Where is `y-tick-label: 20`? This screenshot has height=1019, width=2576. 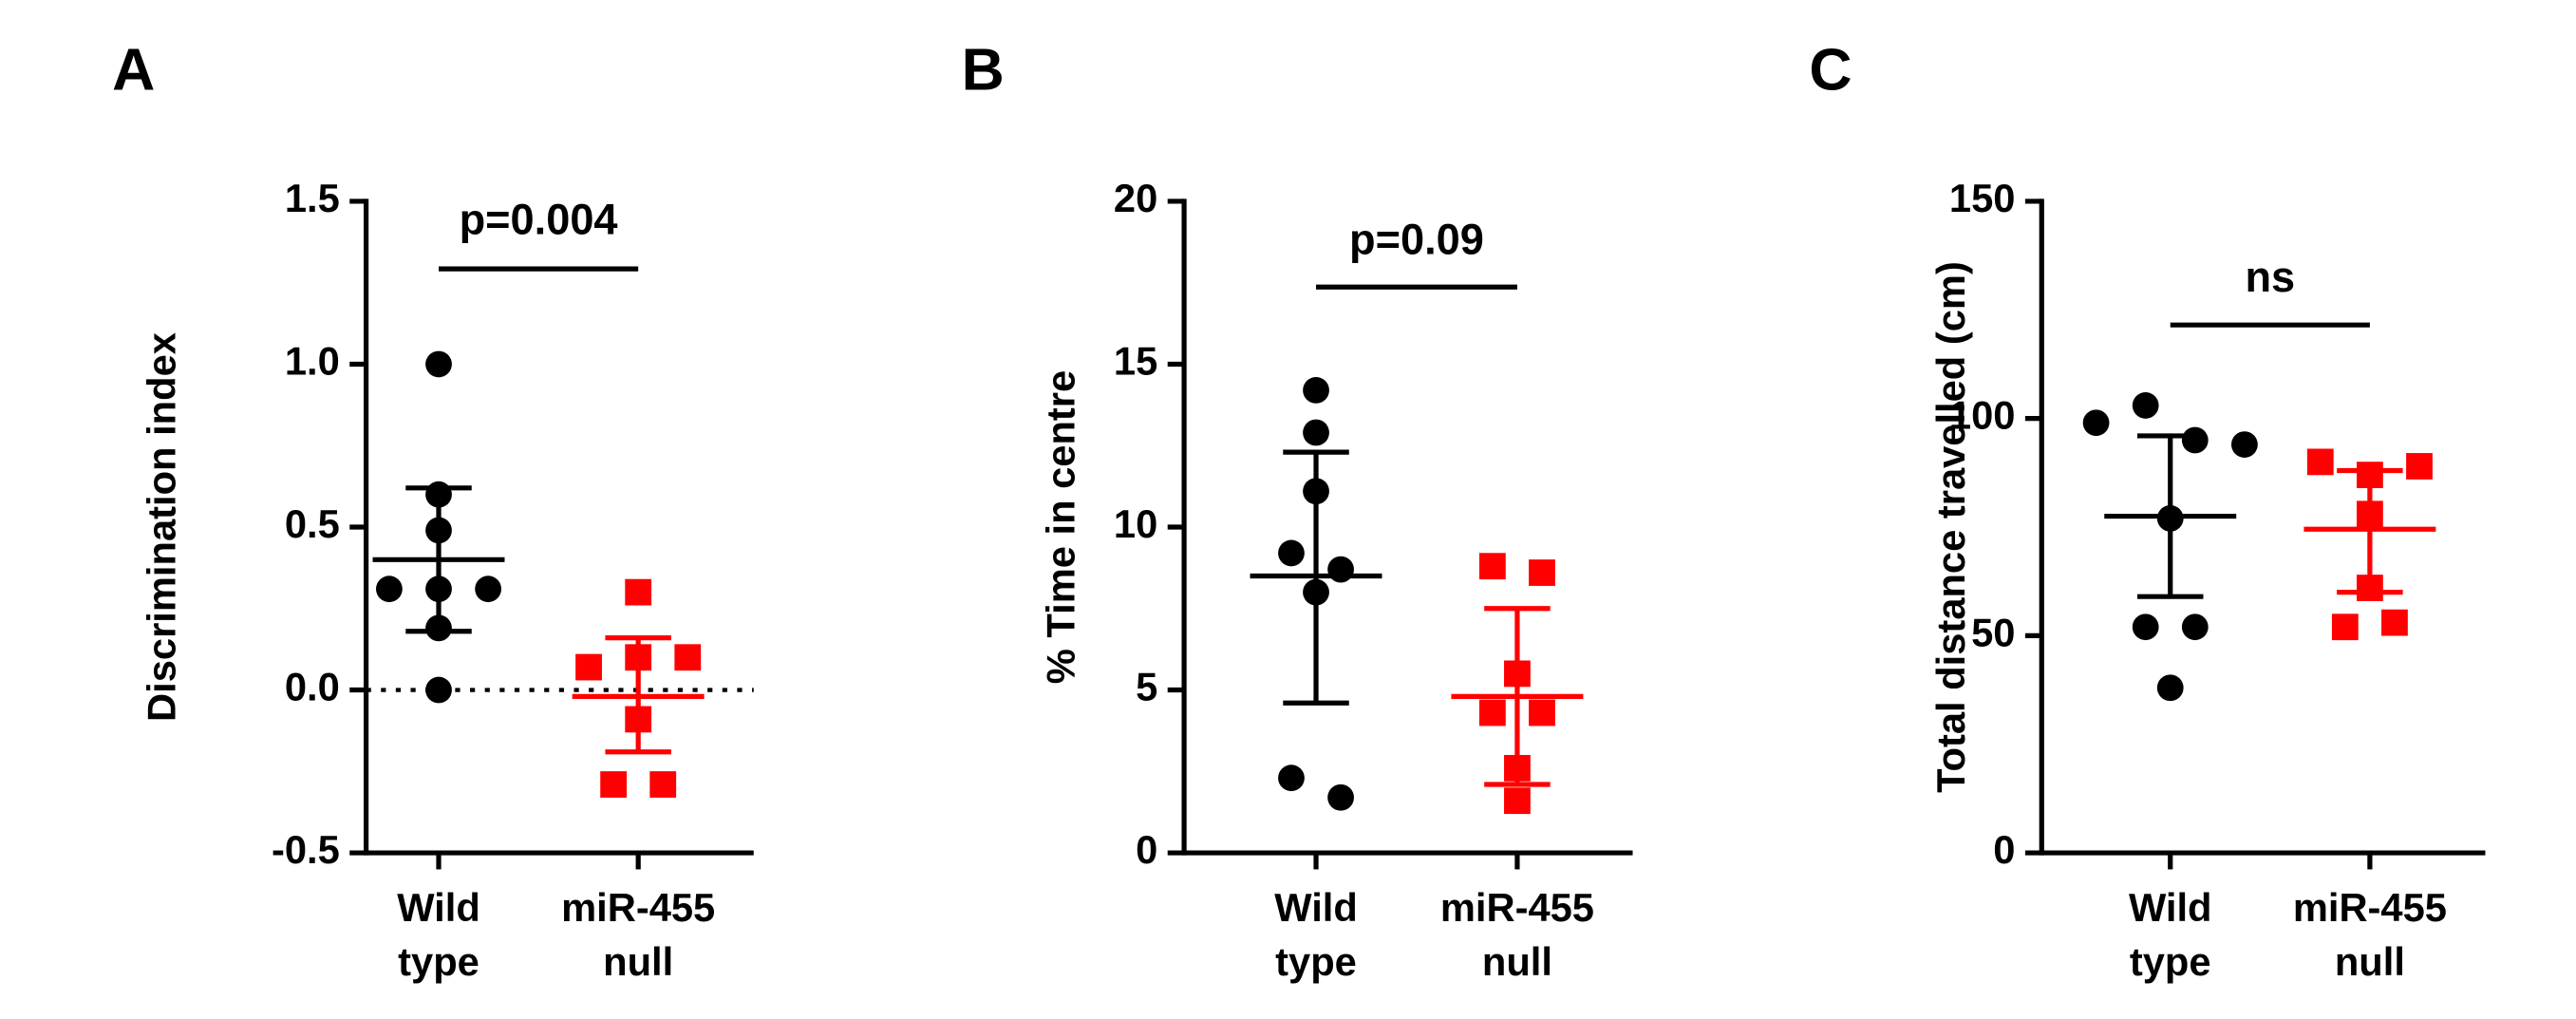 y-tick-label: 20 is located at coordinates (1135, 198).